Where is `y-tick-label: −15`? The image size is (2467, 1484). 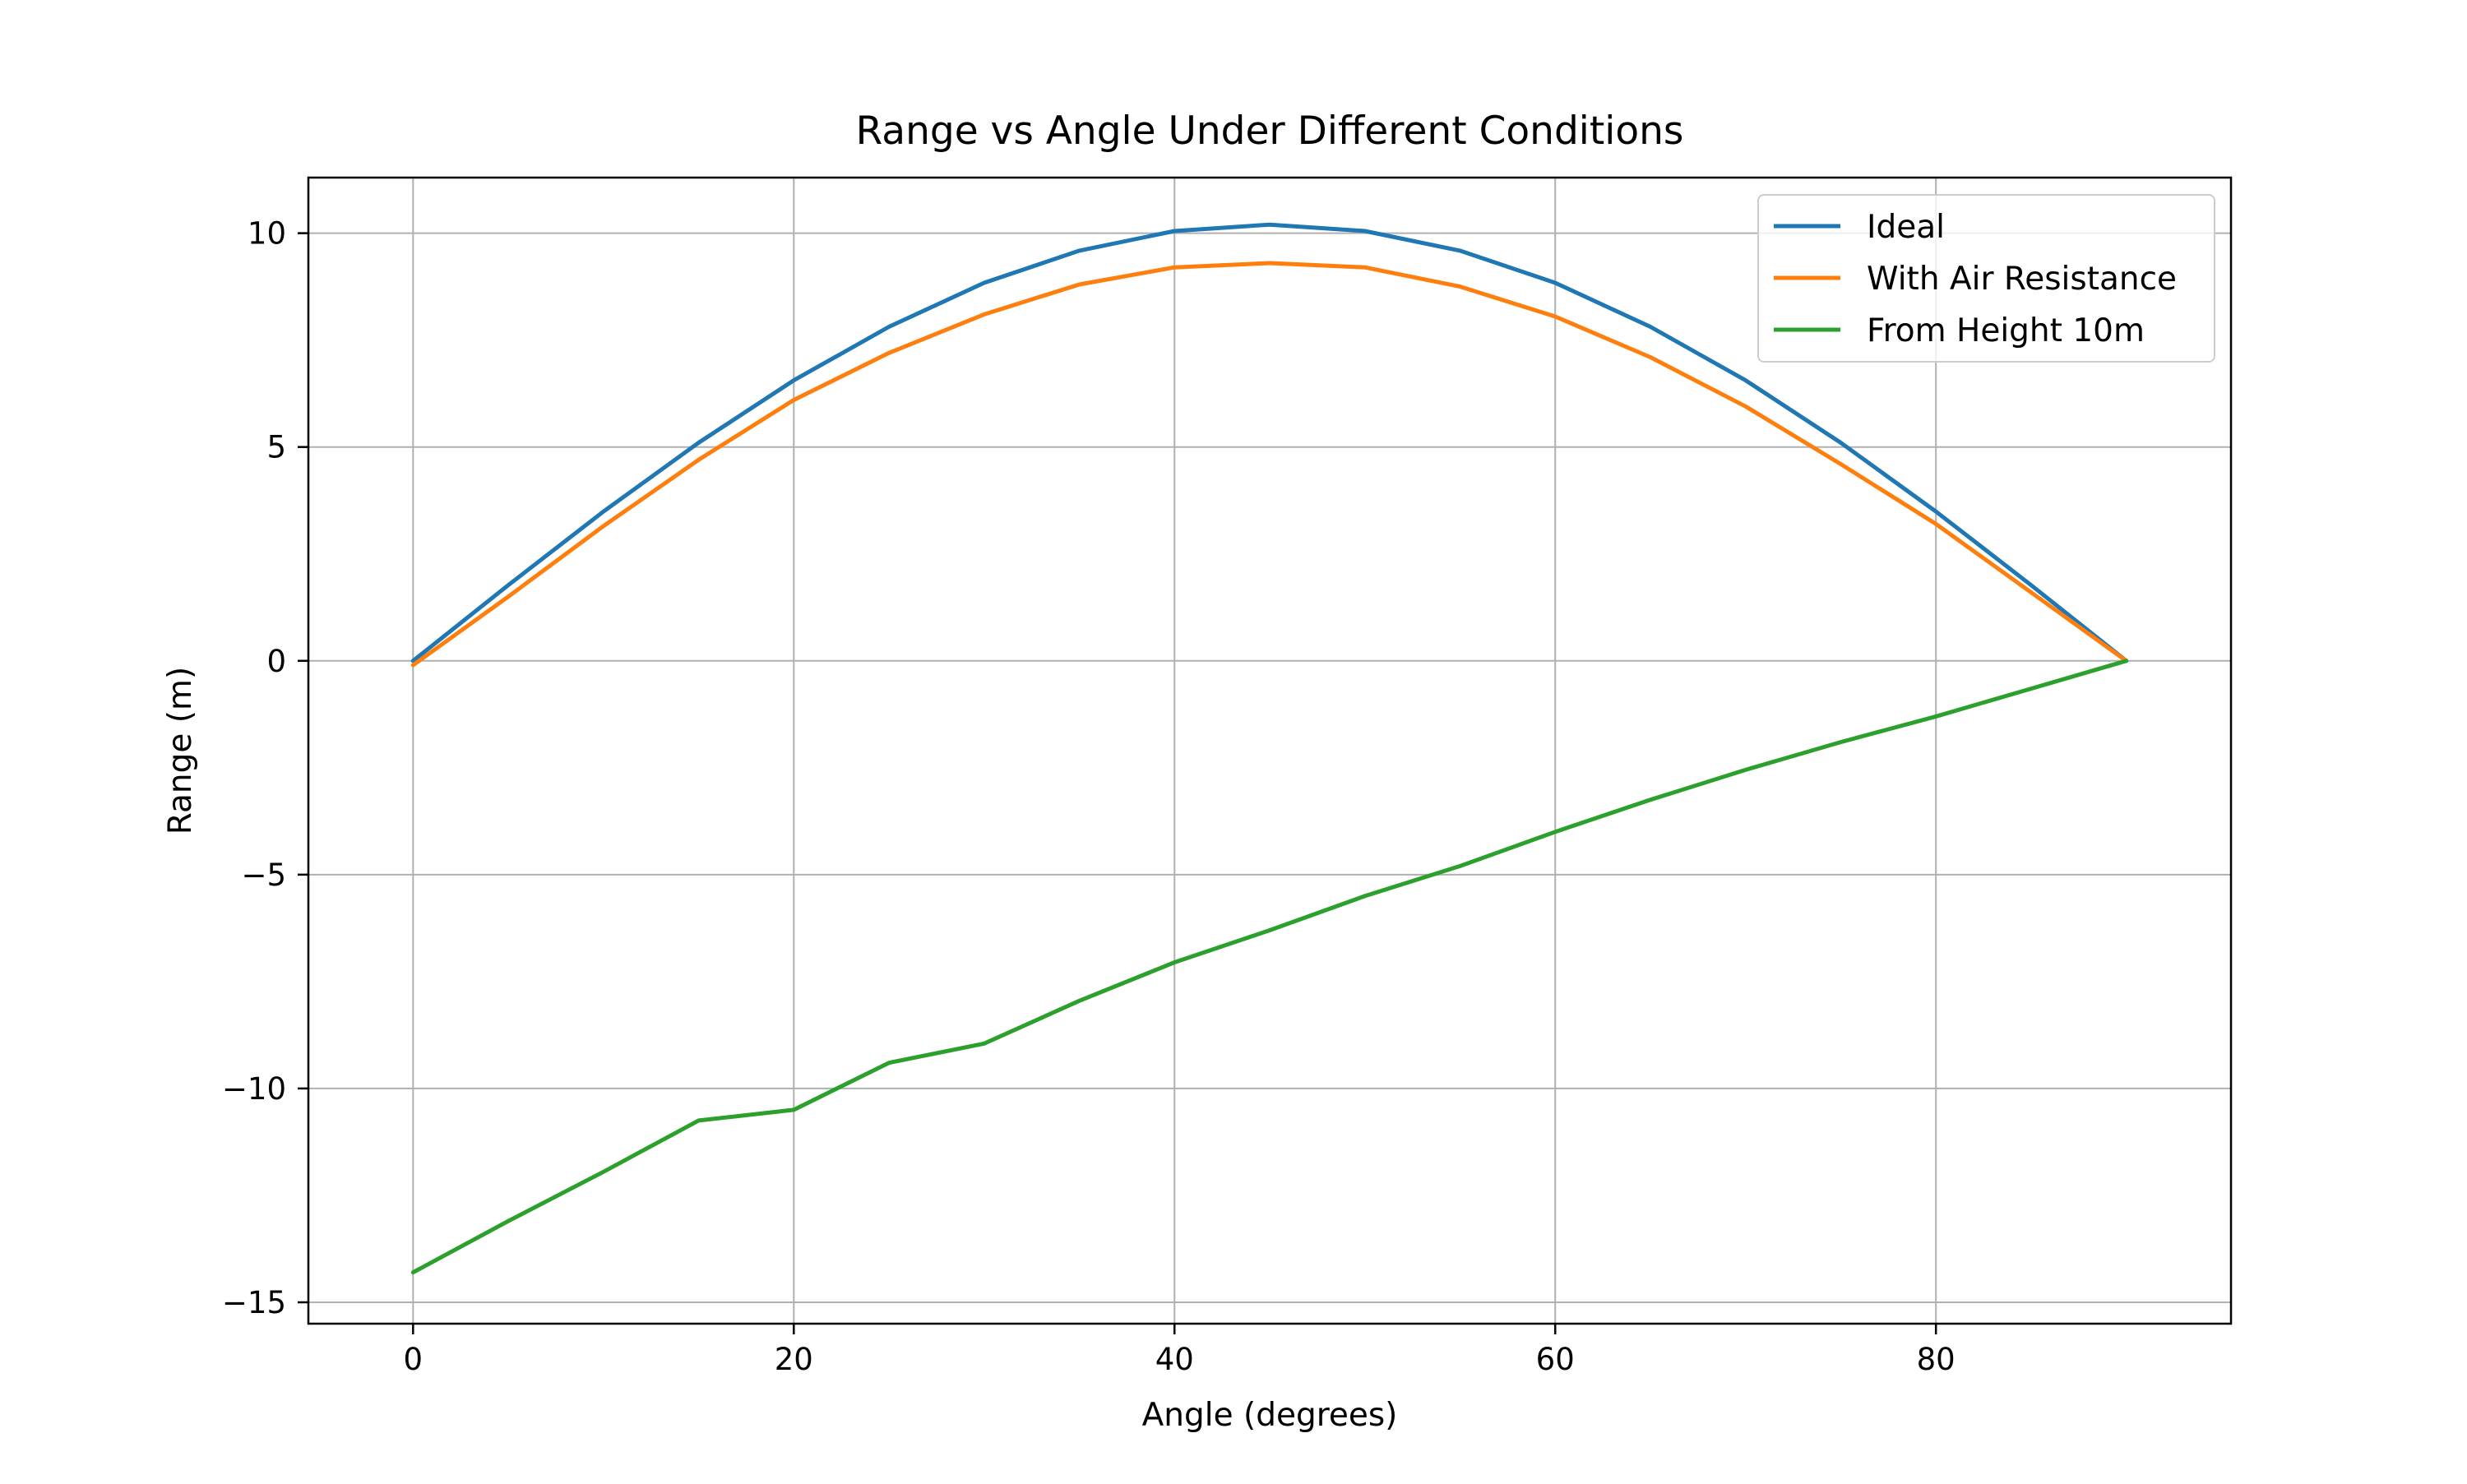 y-tick-label: −15 is located at coordinates (254, 1303).